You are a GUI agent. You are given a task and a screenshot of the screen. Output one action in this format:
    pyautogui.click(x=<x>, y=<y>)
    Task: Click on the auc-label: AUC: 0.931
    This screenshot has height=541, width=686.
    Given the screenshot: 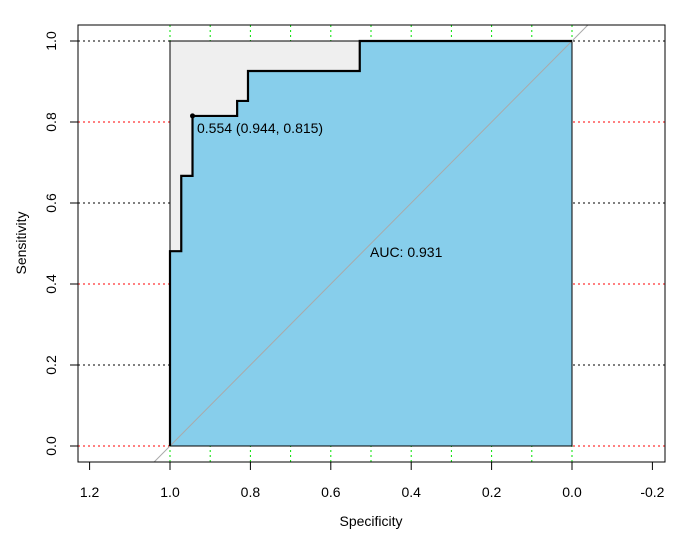 What is the action you would take?
    pyautogui.click(x=406, y=252)
    